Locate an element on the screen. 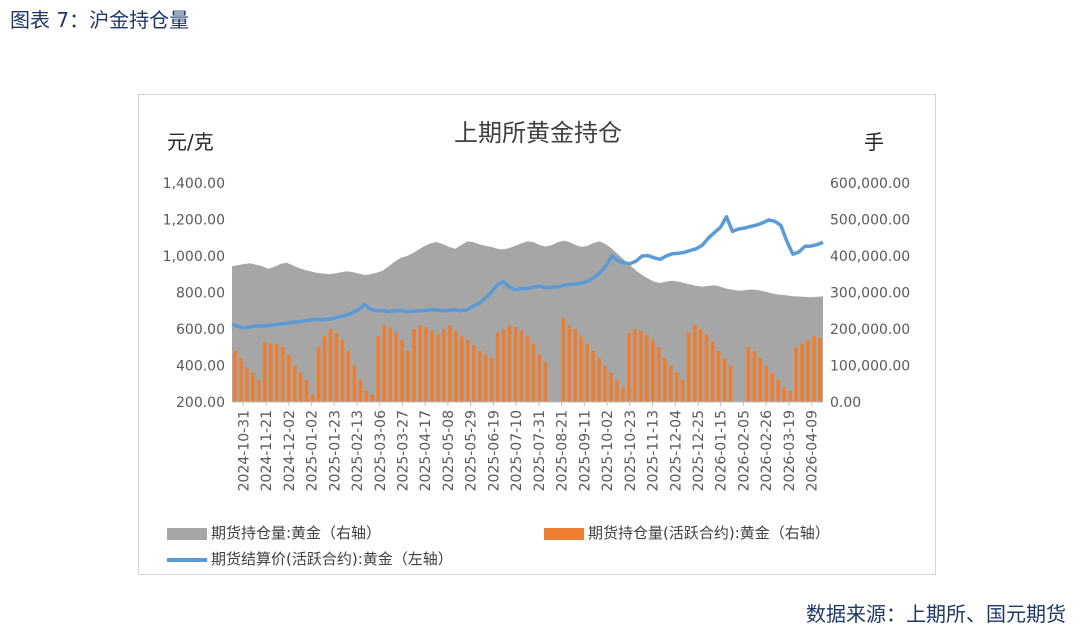 Image resolution: width=1080 pixels, height=632 pixels. y-right-tick-label: 300,000.00 is located at coordinates (870, 294).